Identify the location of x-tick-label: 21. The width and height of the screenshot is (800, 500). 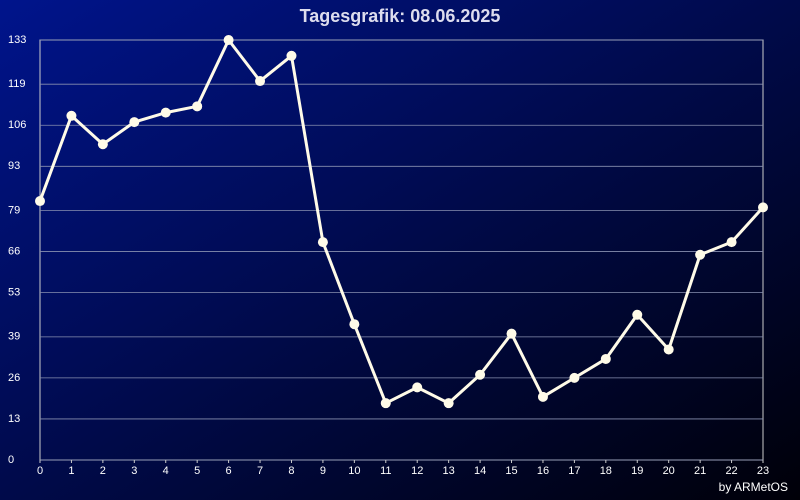
(700, 471).